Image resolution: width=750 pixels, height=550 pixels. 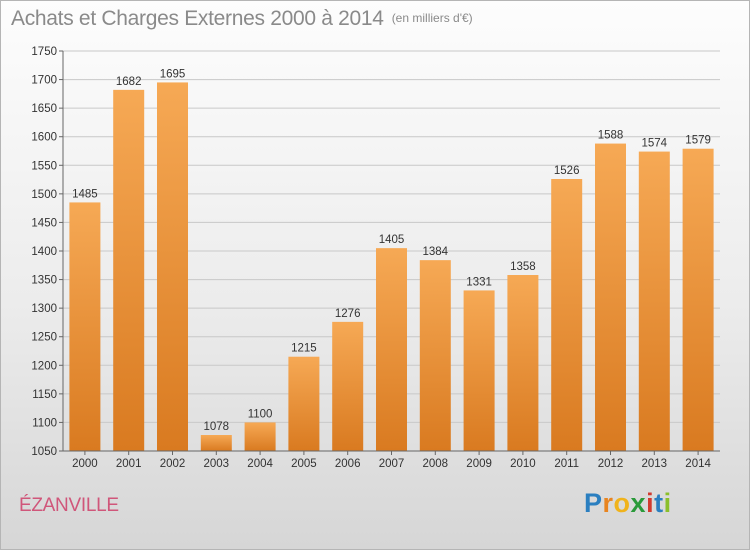 What do you see at coordinates (197, 18) in the screenshot?
I see `chart-title-text: Achats et Charges Externes 2000 à 2014` at bounding box center [197, 18].